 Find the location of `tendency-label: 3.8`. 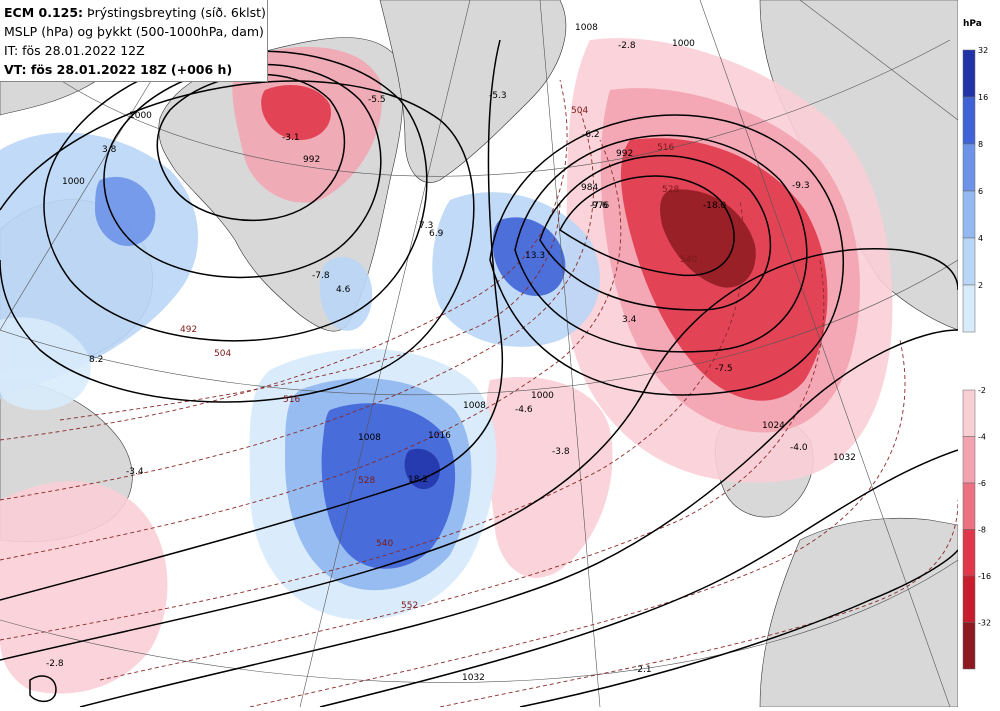

tendency-label: 3.8 is located at coordinates (109, 150).